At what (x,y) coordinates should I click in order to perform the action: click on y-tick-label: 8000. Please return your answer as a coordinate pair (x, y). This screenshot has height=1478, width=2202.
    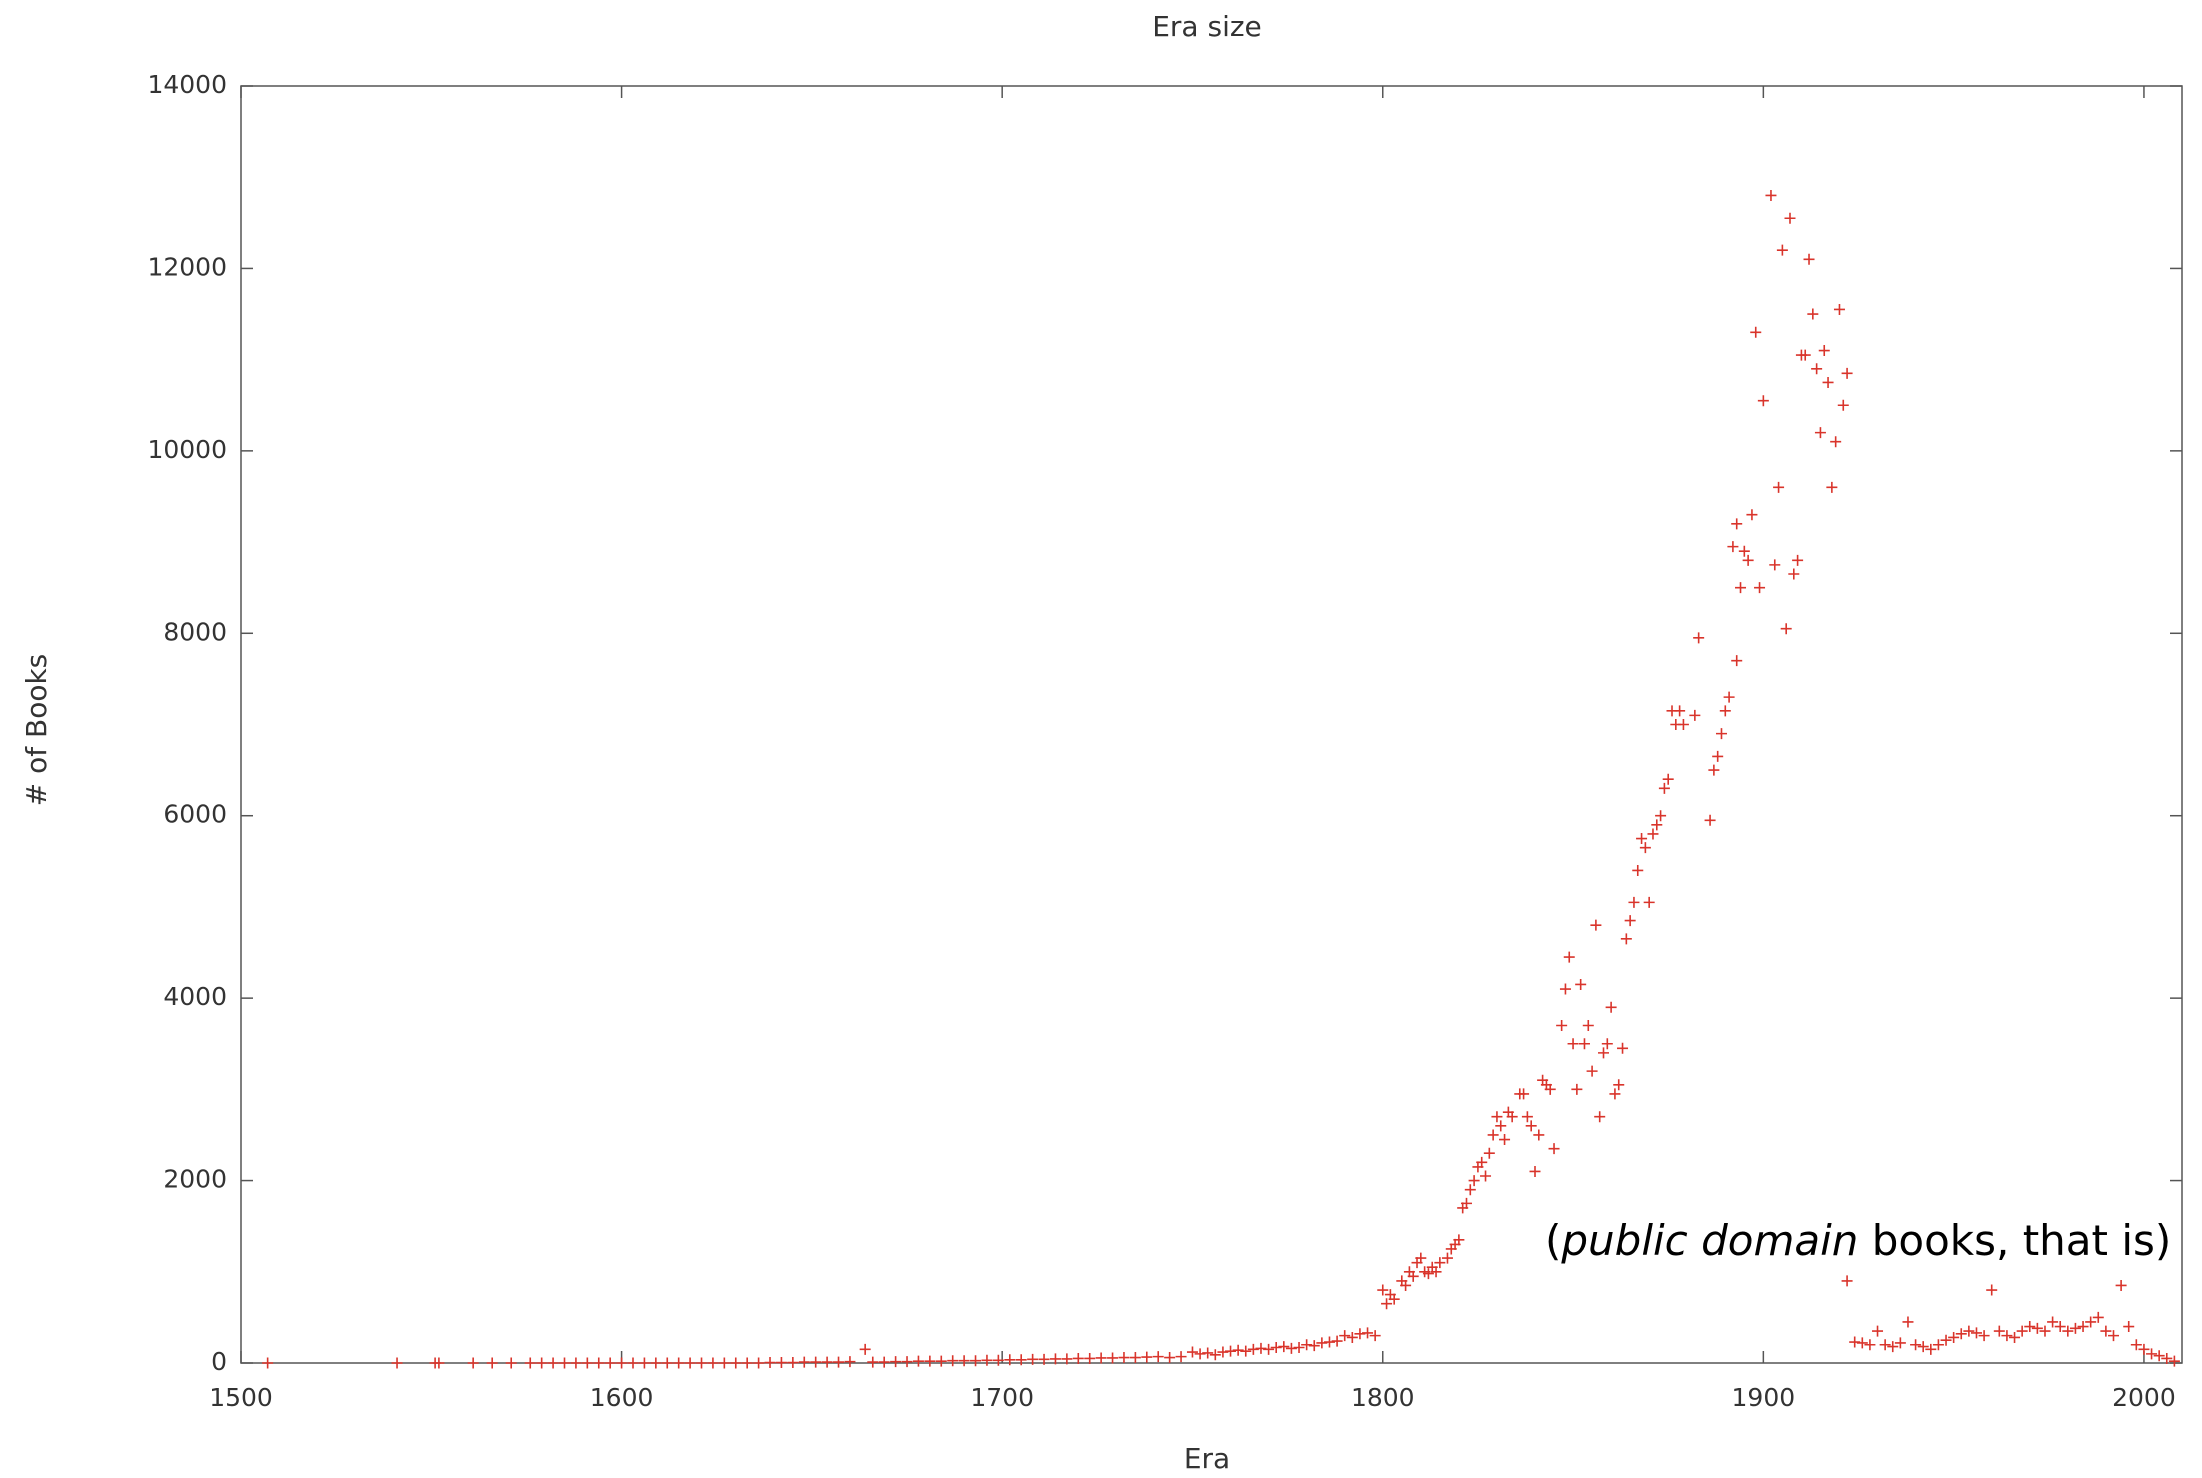
    Looking at the image, I should click on (195, 631).